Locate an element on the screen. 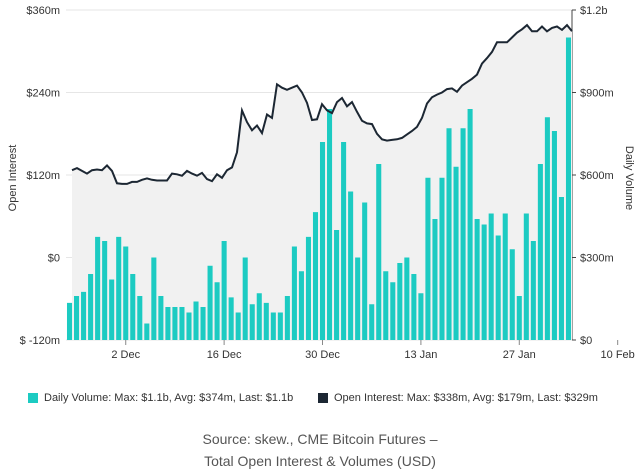  right-tick-label: $600m is located at coordinates (597, 176).